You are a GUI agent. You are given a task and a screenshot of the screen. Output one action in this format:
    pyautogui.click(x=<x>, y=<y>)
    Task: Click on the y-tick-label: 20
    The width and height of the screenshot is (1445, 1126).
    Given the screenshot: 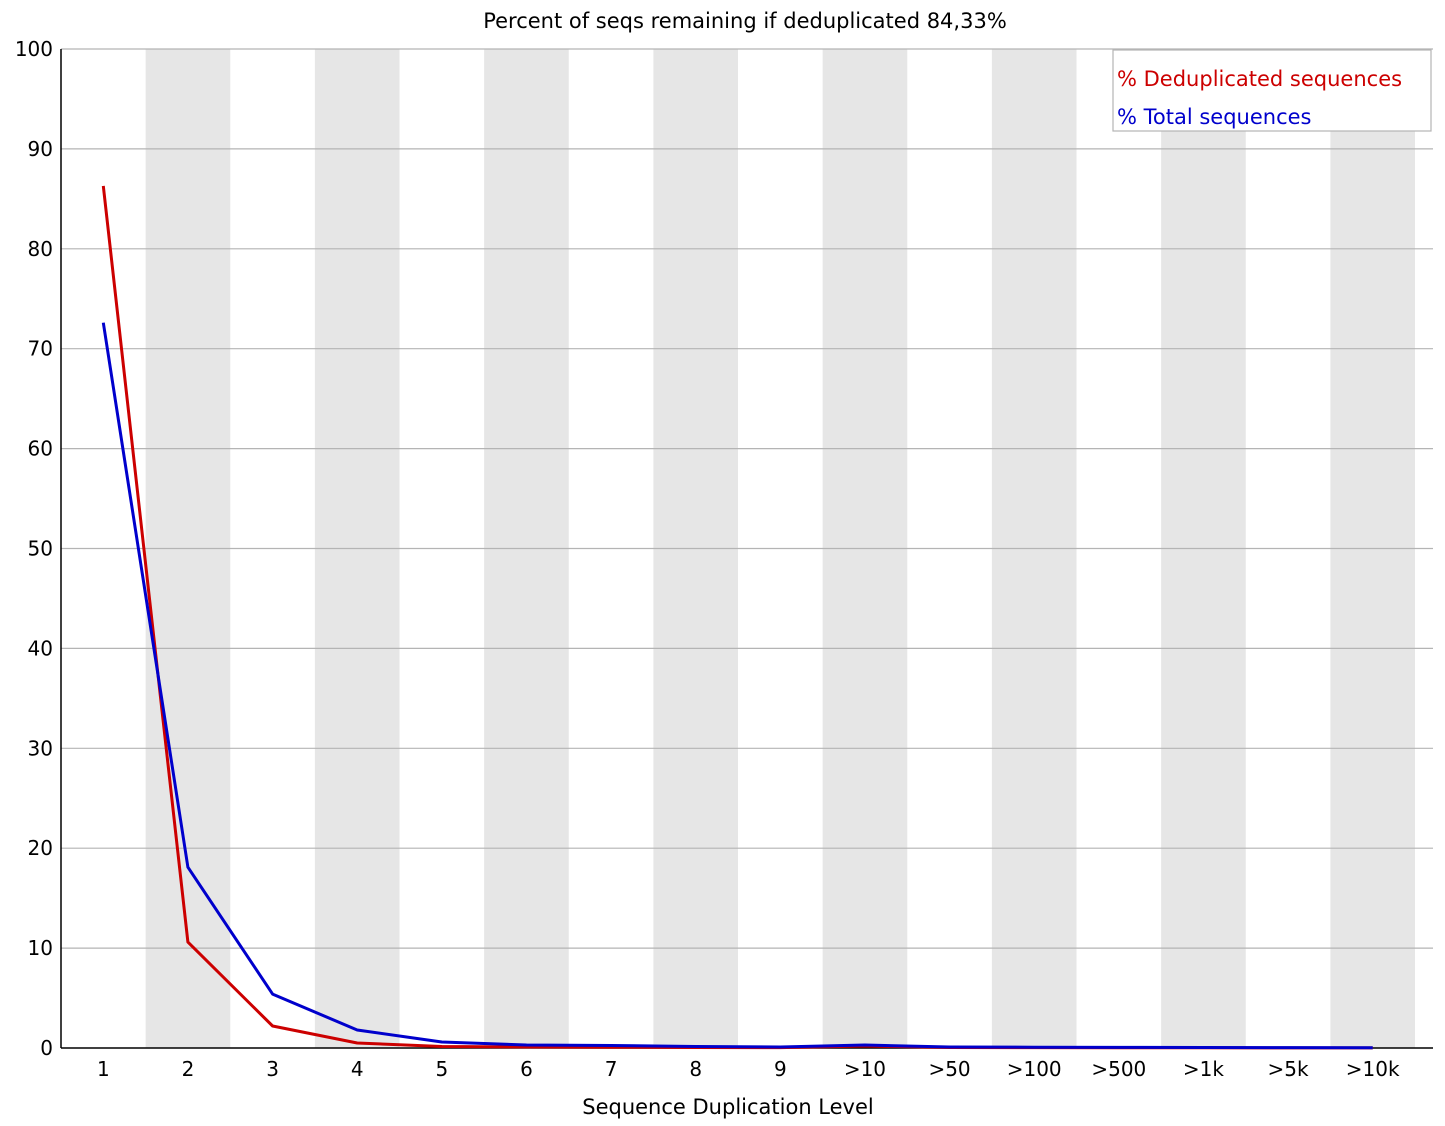 What is the action you would take?
    pyautogui.click(x=40, y=848)
    